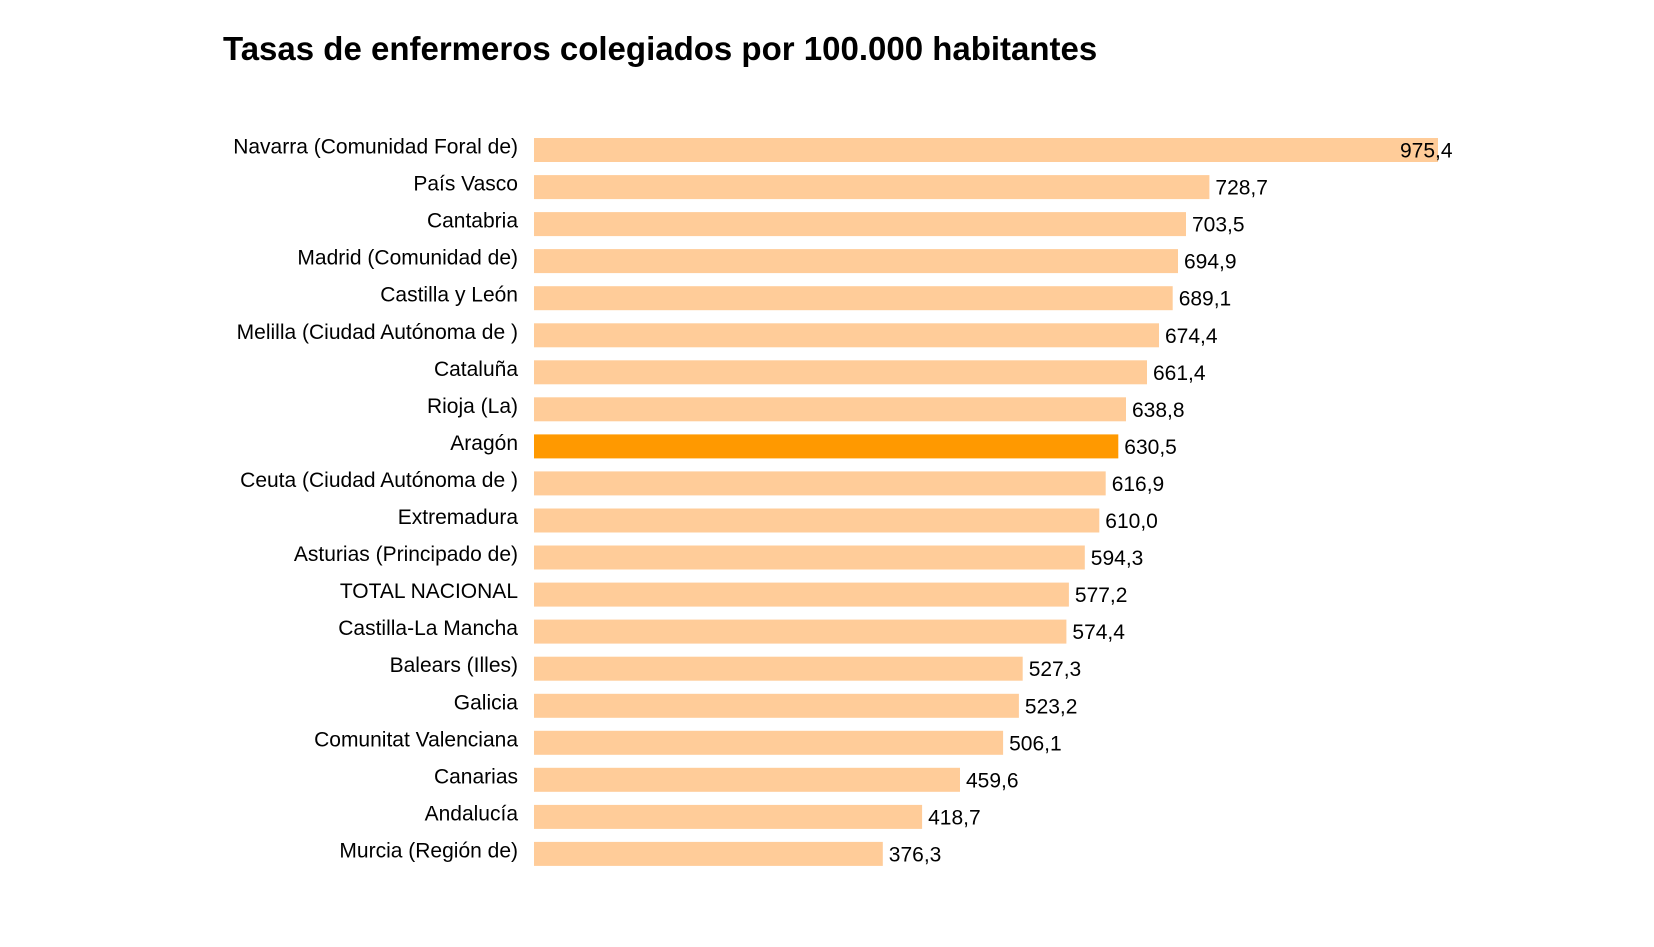  I want to click on bar-galicia, so click(776, 705).